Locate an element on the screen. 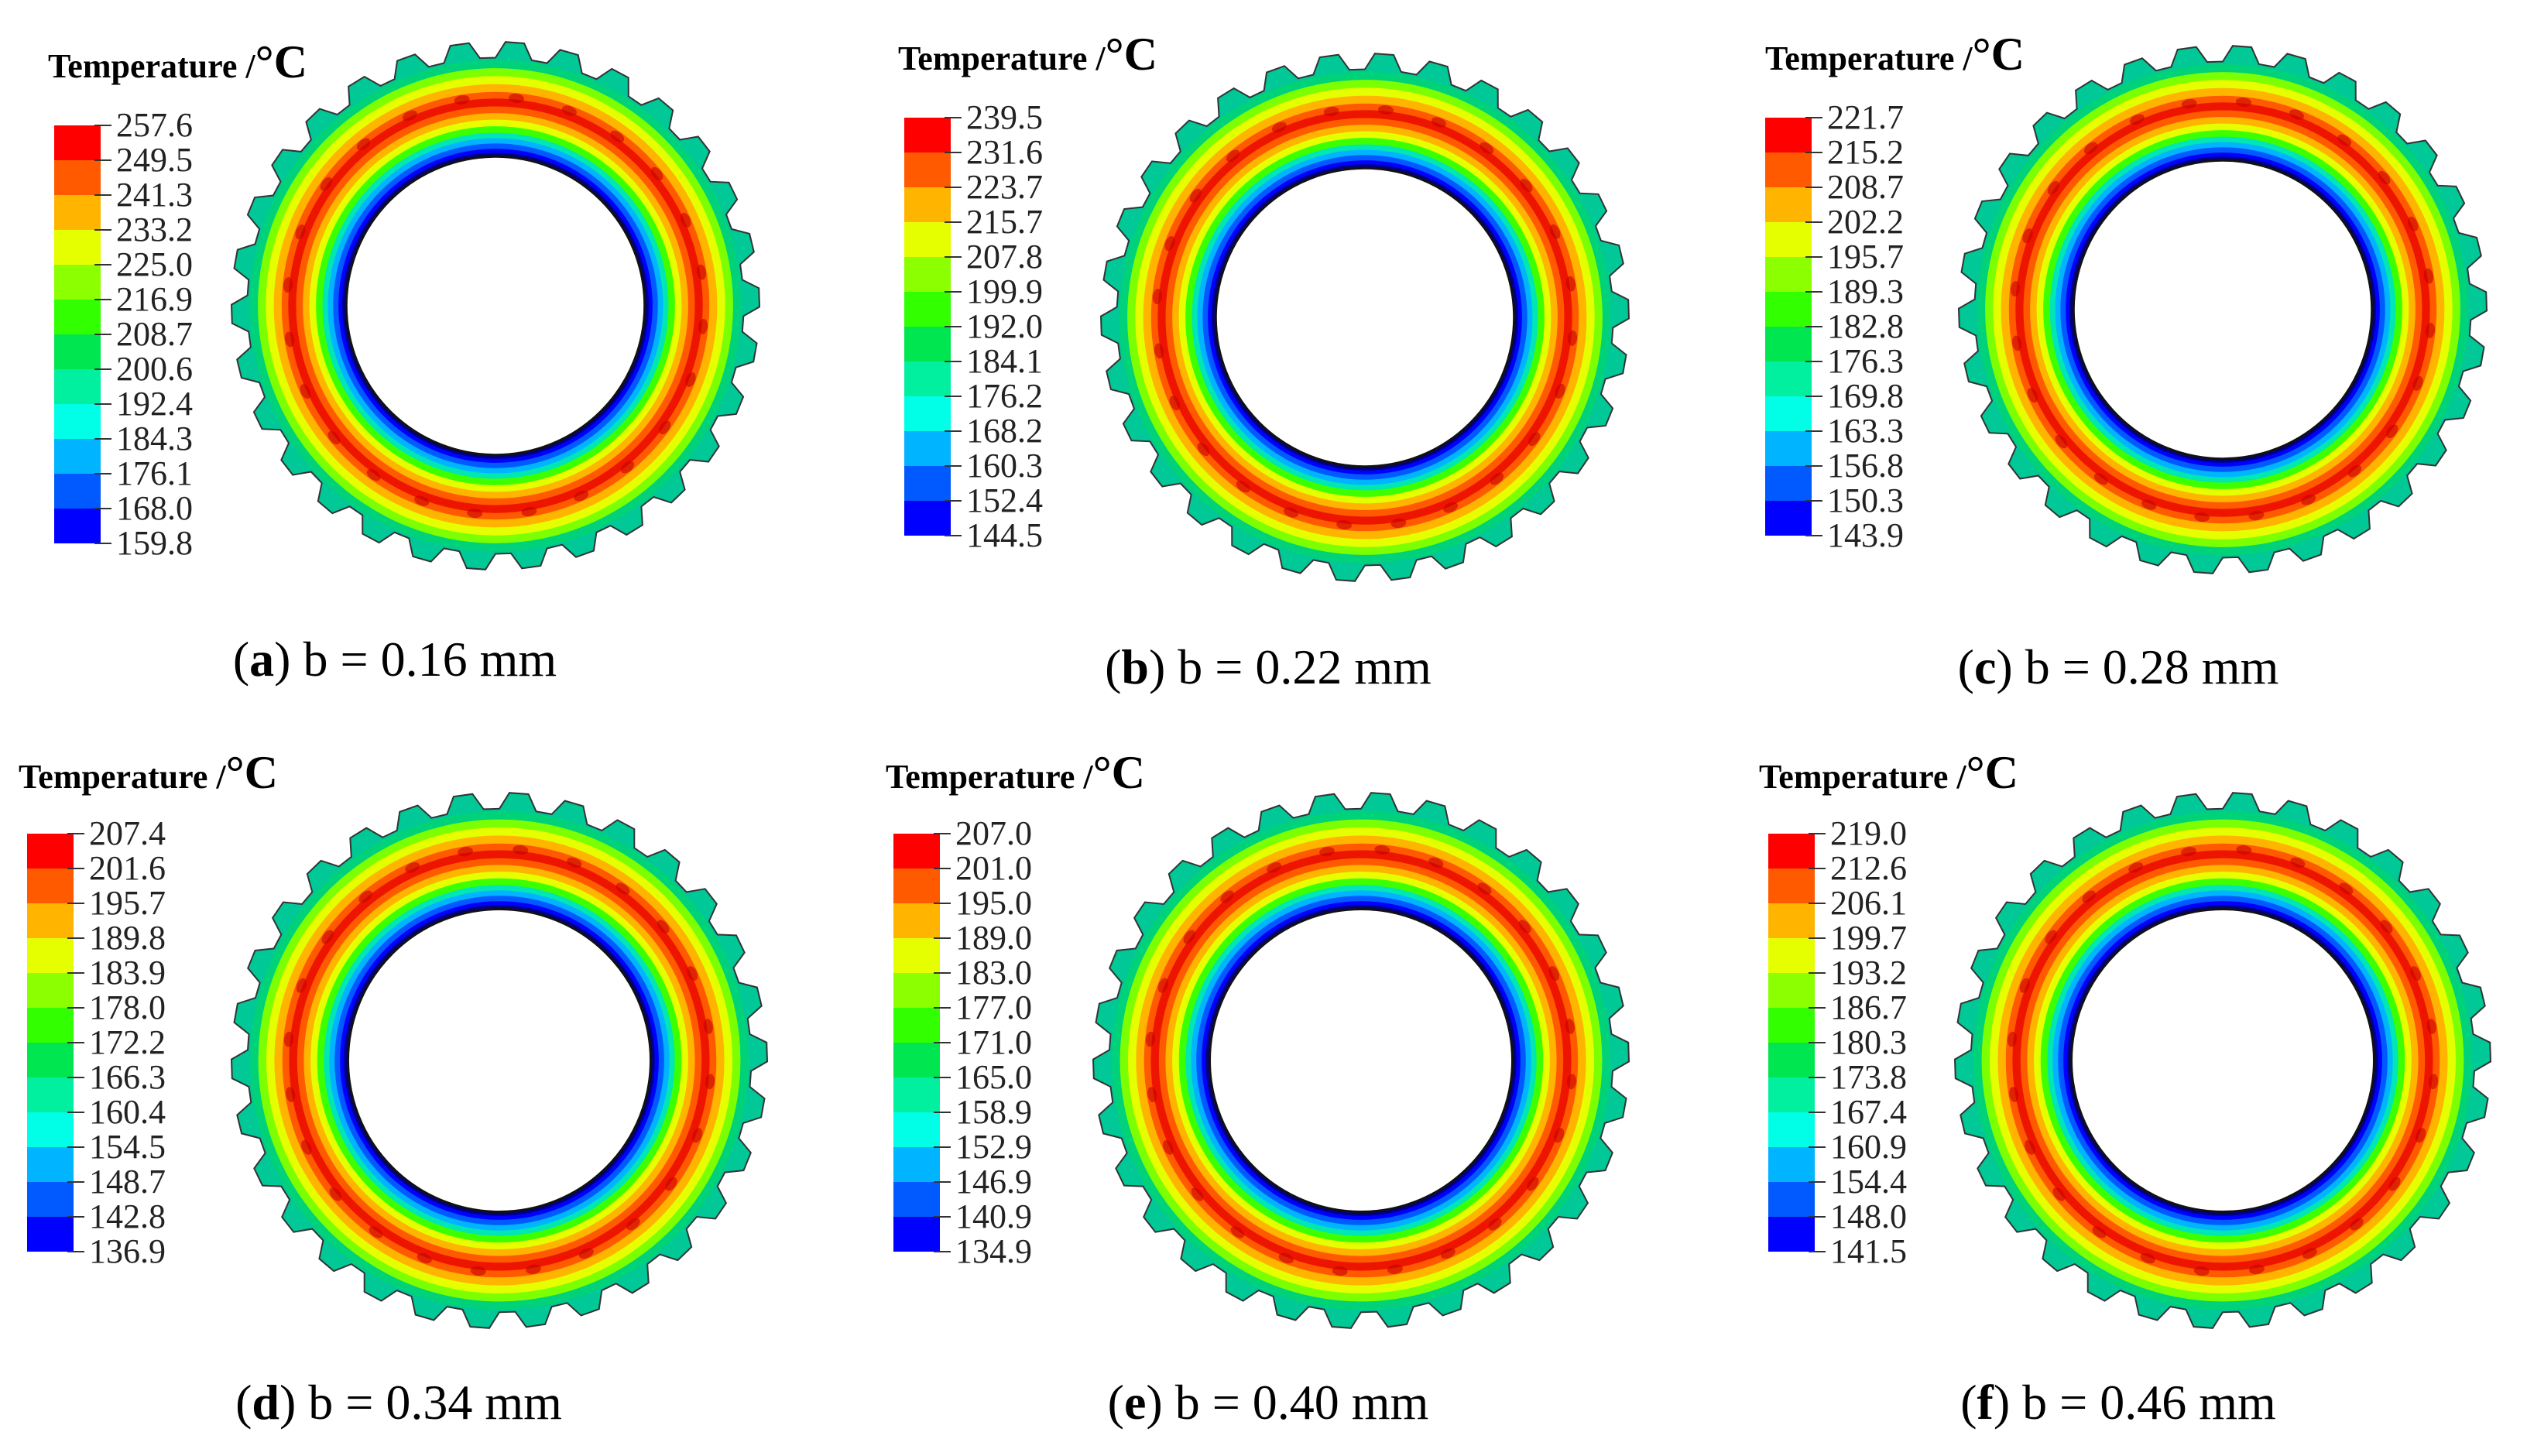 This screenshot has width=2527, height=1456. legend-tick-label: 146.9 is located at coordinates (993, 1182).